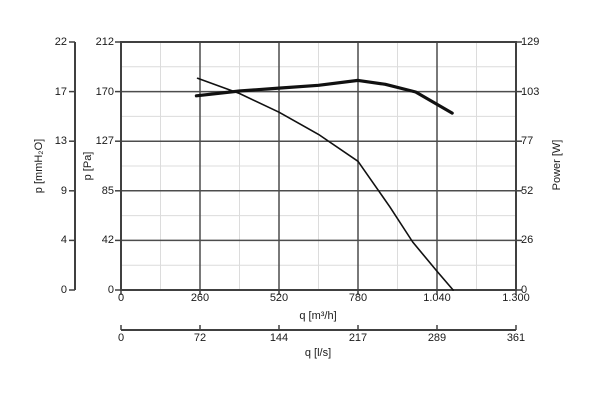 The image size is (612, 415). Describe the element at coordinates (527, 240) in the screenshot. I see `tick-label-power: 26` at that location.